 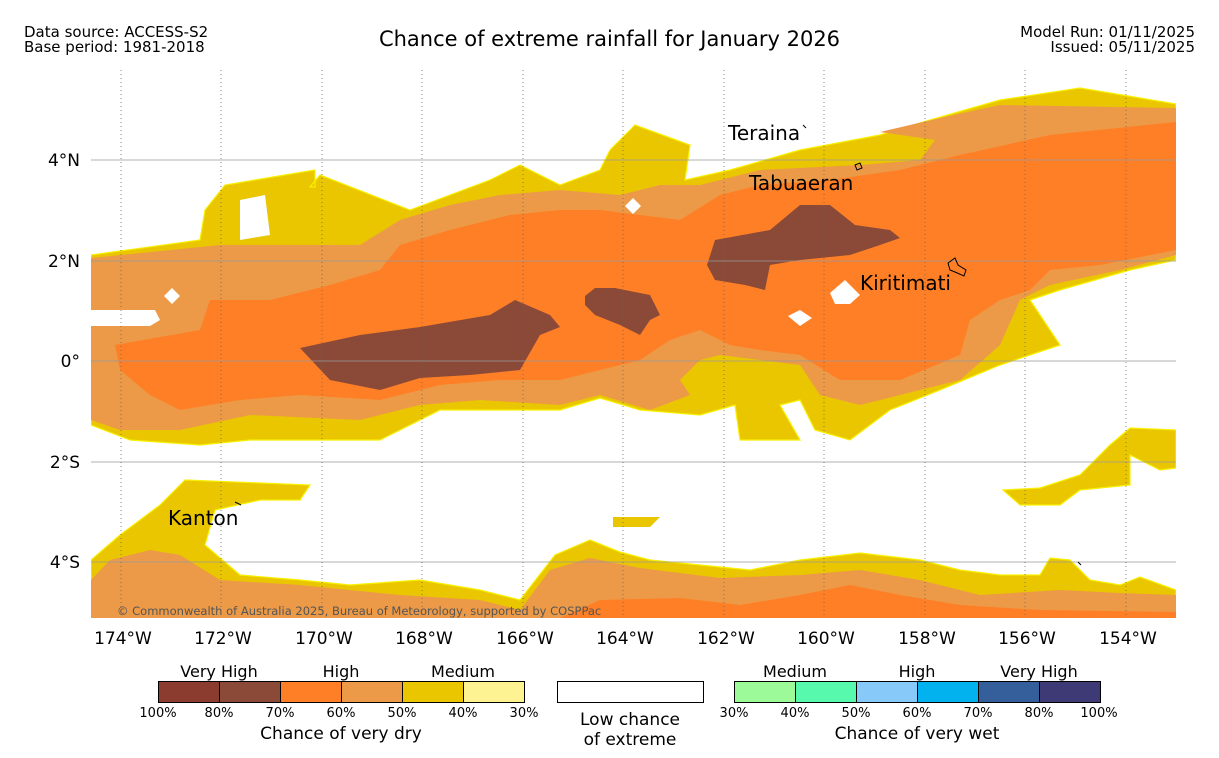 What do you see at coordinates (430, 345) in the screenshot?
I see `very-high-dry-region-west` at bounding box center [430, 345].